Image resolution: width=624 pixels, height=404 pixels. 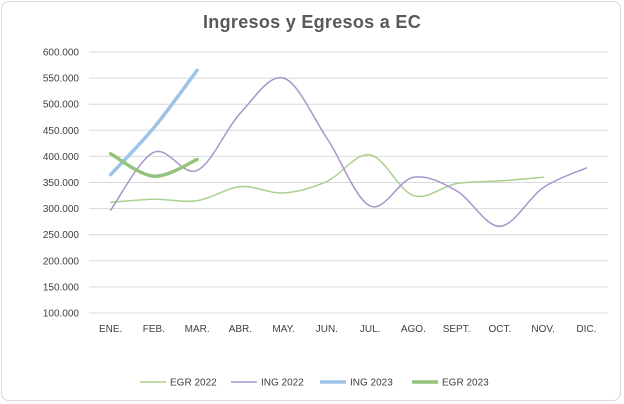 I want to click on x-tick-label: DIC., so click(x=586, y=329).